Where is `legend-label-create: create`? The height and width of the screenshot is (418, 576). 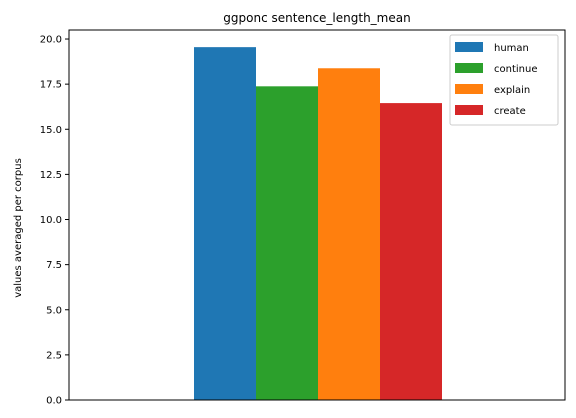 legend-label-create: create is located at coordinates (510, 111).